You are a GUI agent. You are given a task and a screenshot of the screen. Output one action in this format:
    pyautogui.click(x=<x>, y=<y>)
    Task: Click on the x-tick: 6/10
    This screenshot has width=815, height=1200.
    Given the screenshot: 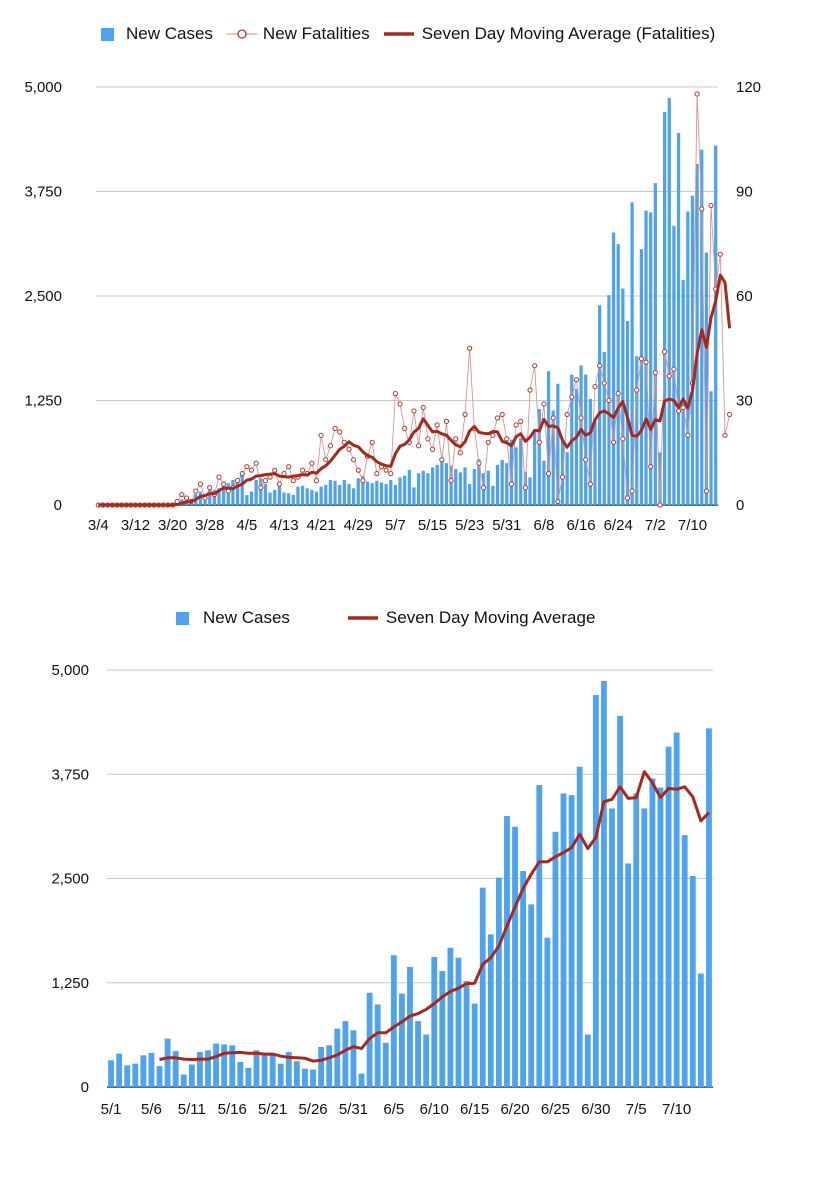 What is the action you would take?
    pyautogui.click(x=434, y=1109)
    